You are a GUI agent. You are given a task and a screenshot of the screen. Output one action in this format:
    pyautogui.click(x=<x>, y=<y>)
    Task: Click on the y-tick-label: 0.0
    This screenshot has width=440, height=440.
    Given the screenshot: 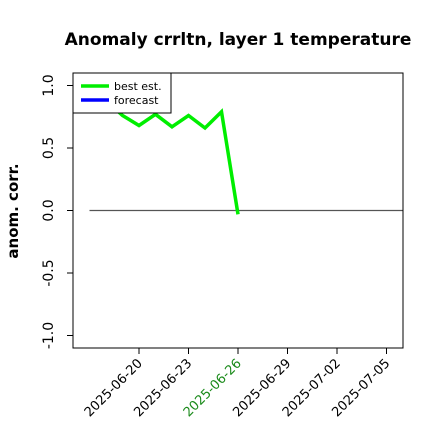 What is the action you would take?
    pyautogui.click(x=49, y=210)
    